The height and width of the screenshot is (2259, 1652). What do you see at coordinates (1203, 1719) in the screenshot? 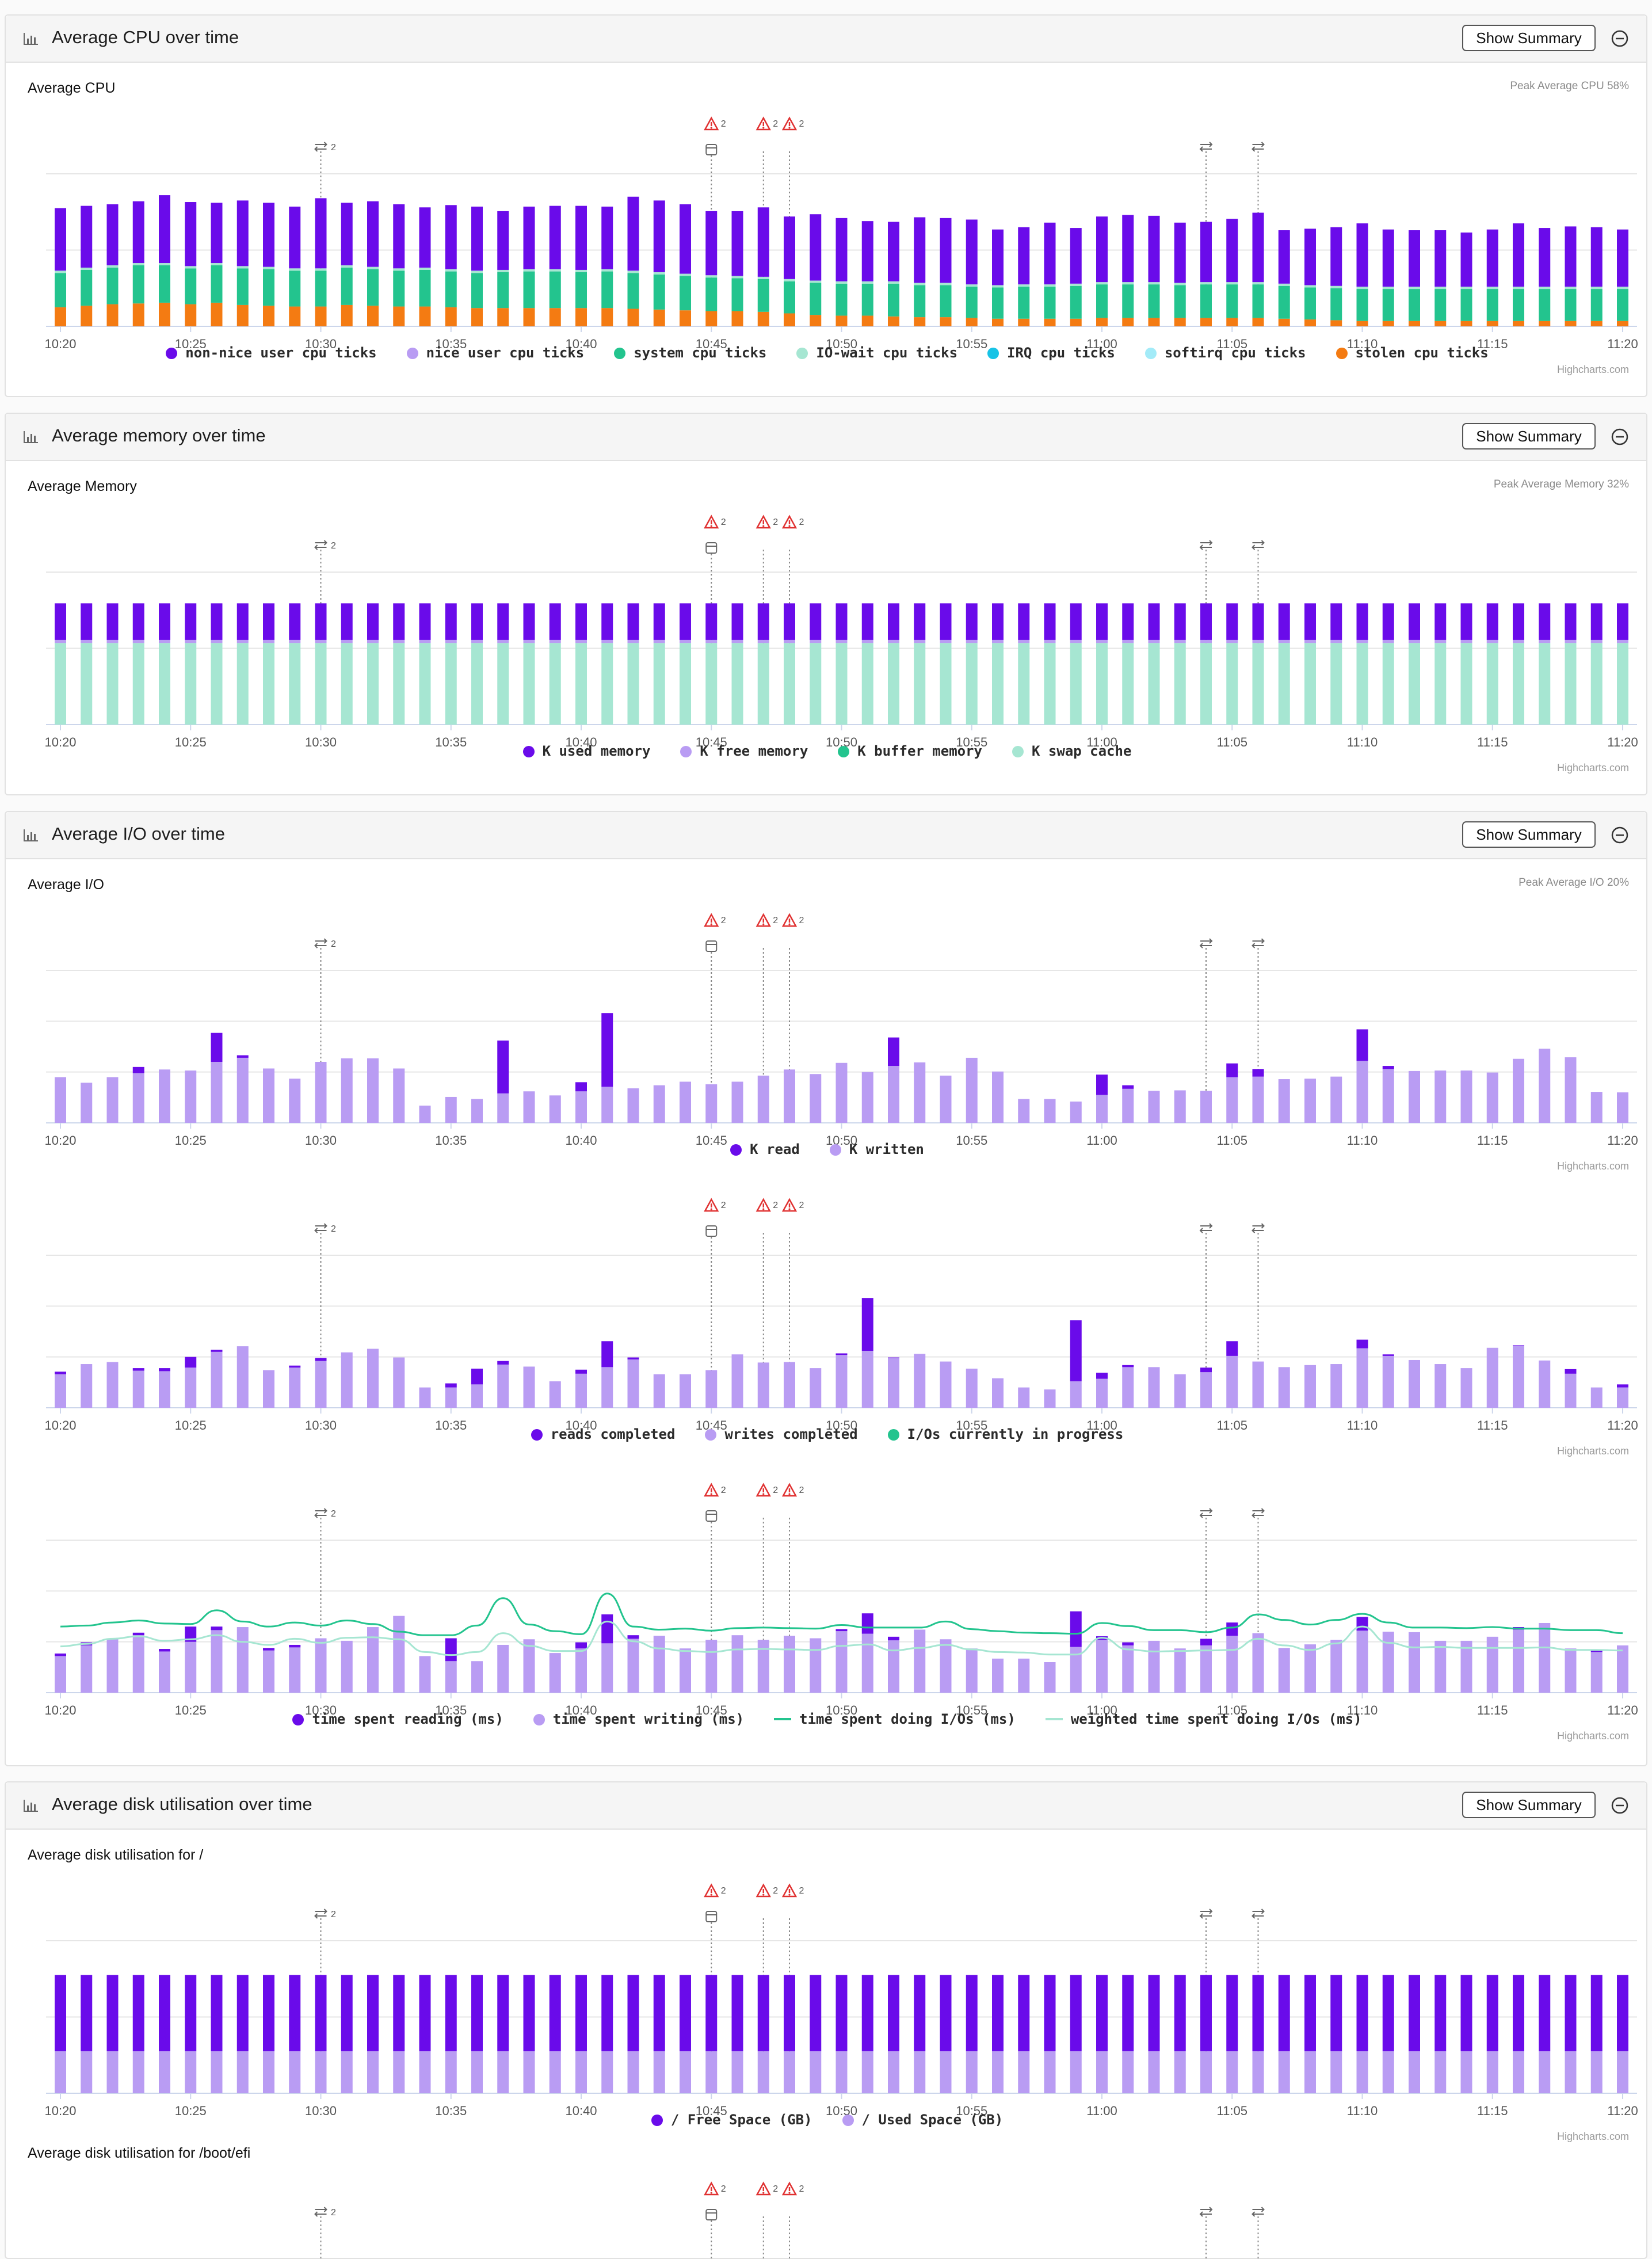
I see `legend-item: weighted time spent doing I/Os (ms)` at bounding box center [1203, 1719].